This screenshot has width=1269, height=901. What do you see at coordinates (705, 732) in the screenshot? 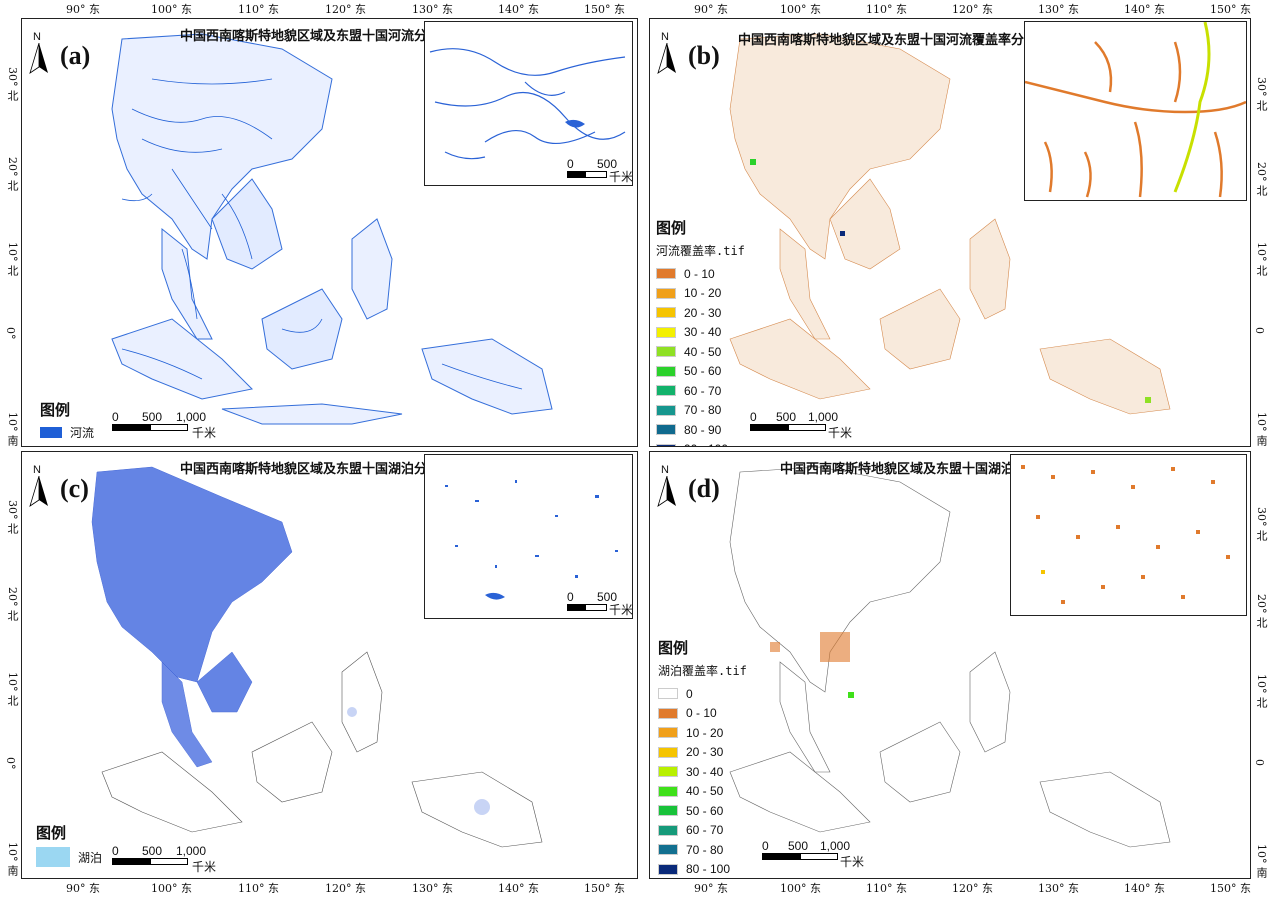
I see `legend-label: 10 - 20` at bounding box center [705, 732].